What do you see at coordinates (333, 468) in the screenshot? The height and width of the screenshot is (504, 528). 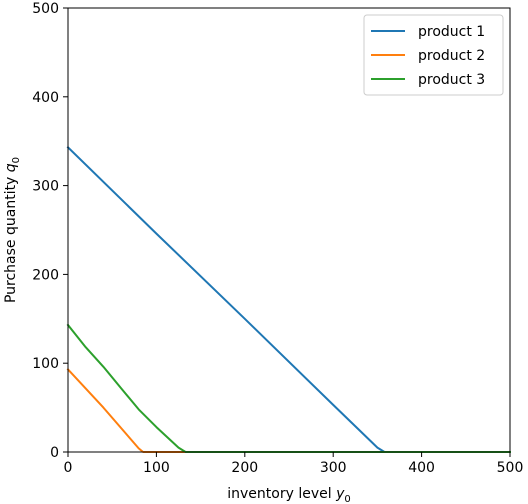 I see `x-tick-label: 300` at bounding box center [333, 468].